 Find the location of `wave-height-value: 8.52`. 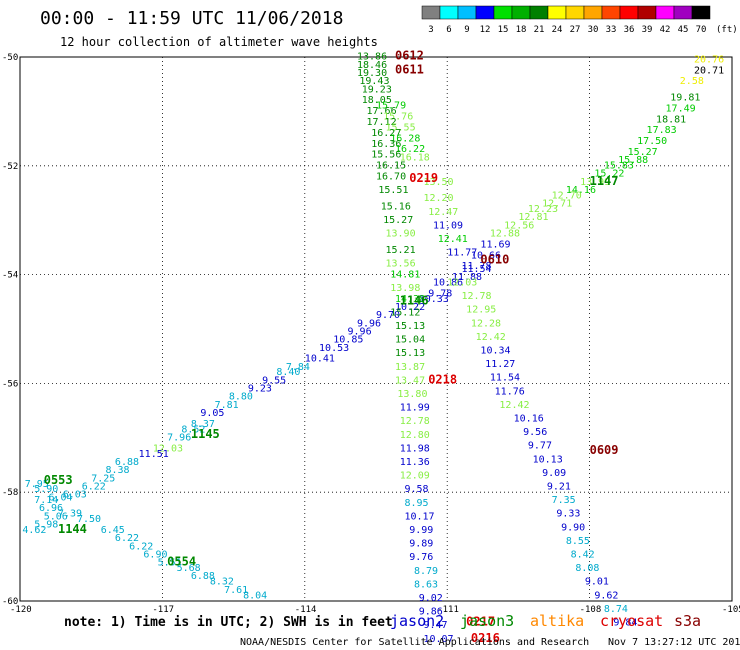

wave-height-value: 8.52 is located at coordinates (193, 429).